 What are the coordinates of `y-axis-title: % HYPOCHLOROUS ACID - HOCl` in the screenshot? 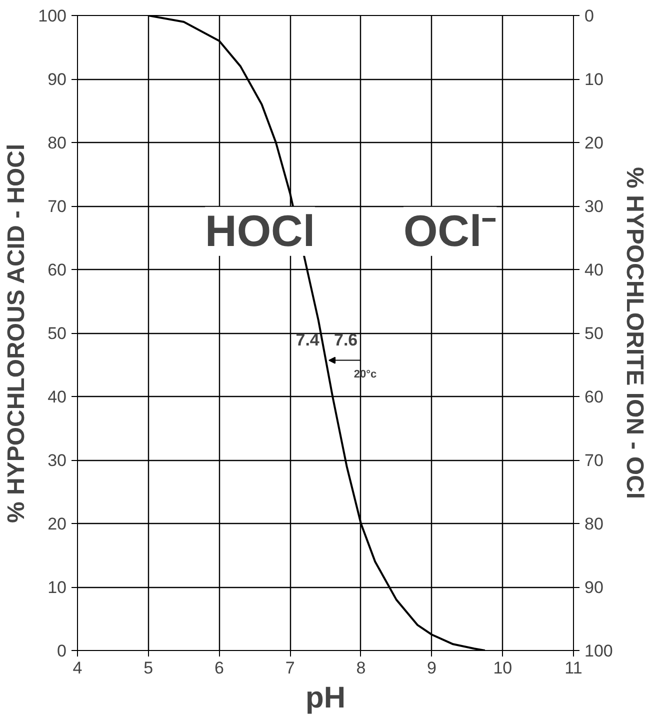 It's located at (16, 334).